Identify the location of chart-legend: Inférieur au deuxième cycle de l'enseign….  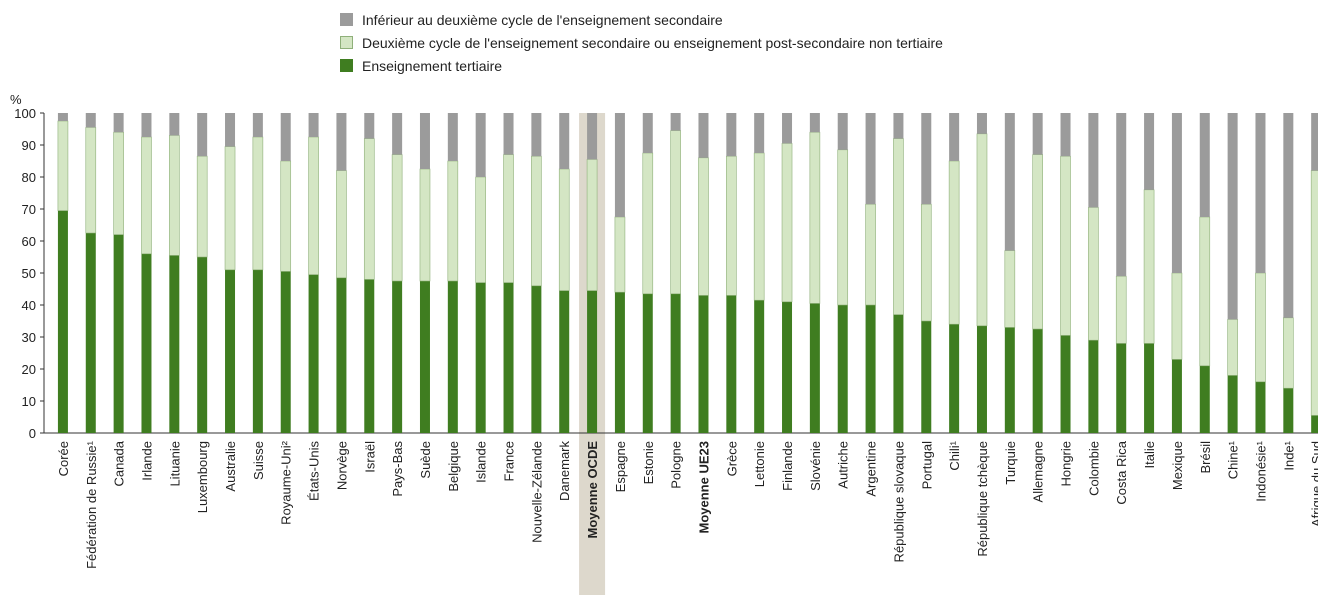
(641, 42).